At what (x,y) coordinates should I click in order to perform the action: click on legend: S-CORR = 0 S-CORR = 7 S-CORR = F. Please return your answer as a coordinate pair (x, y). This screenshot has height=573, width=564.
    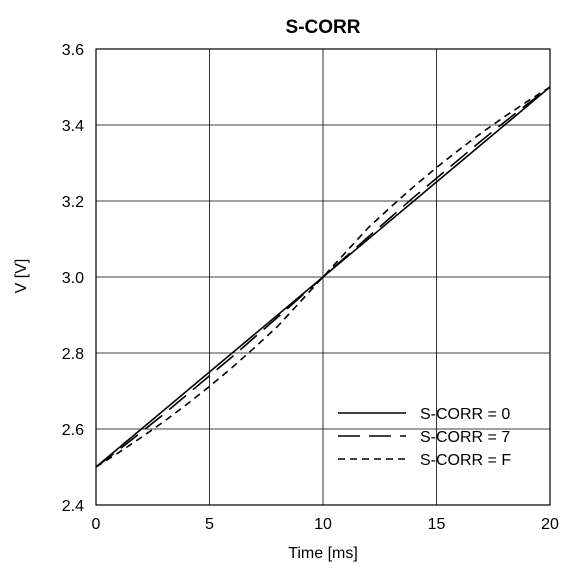
    Looking at the image, I should click on (424, 437).